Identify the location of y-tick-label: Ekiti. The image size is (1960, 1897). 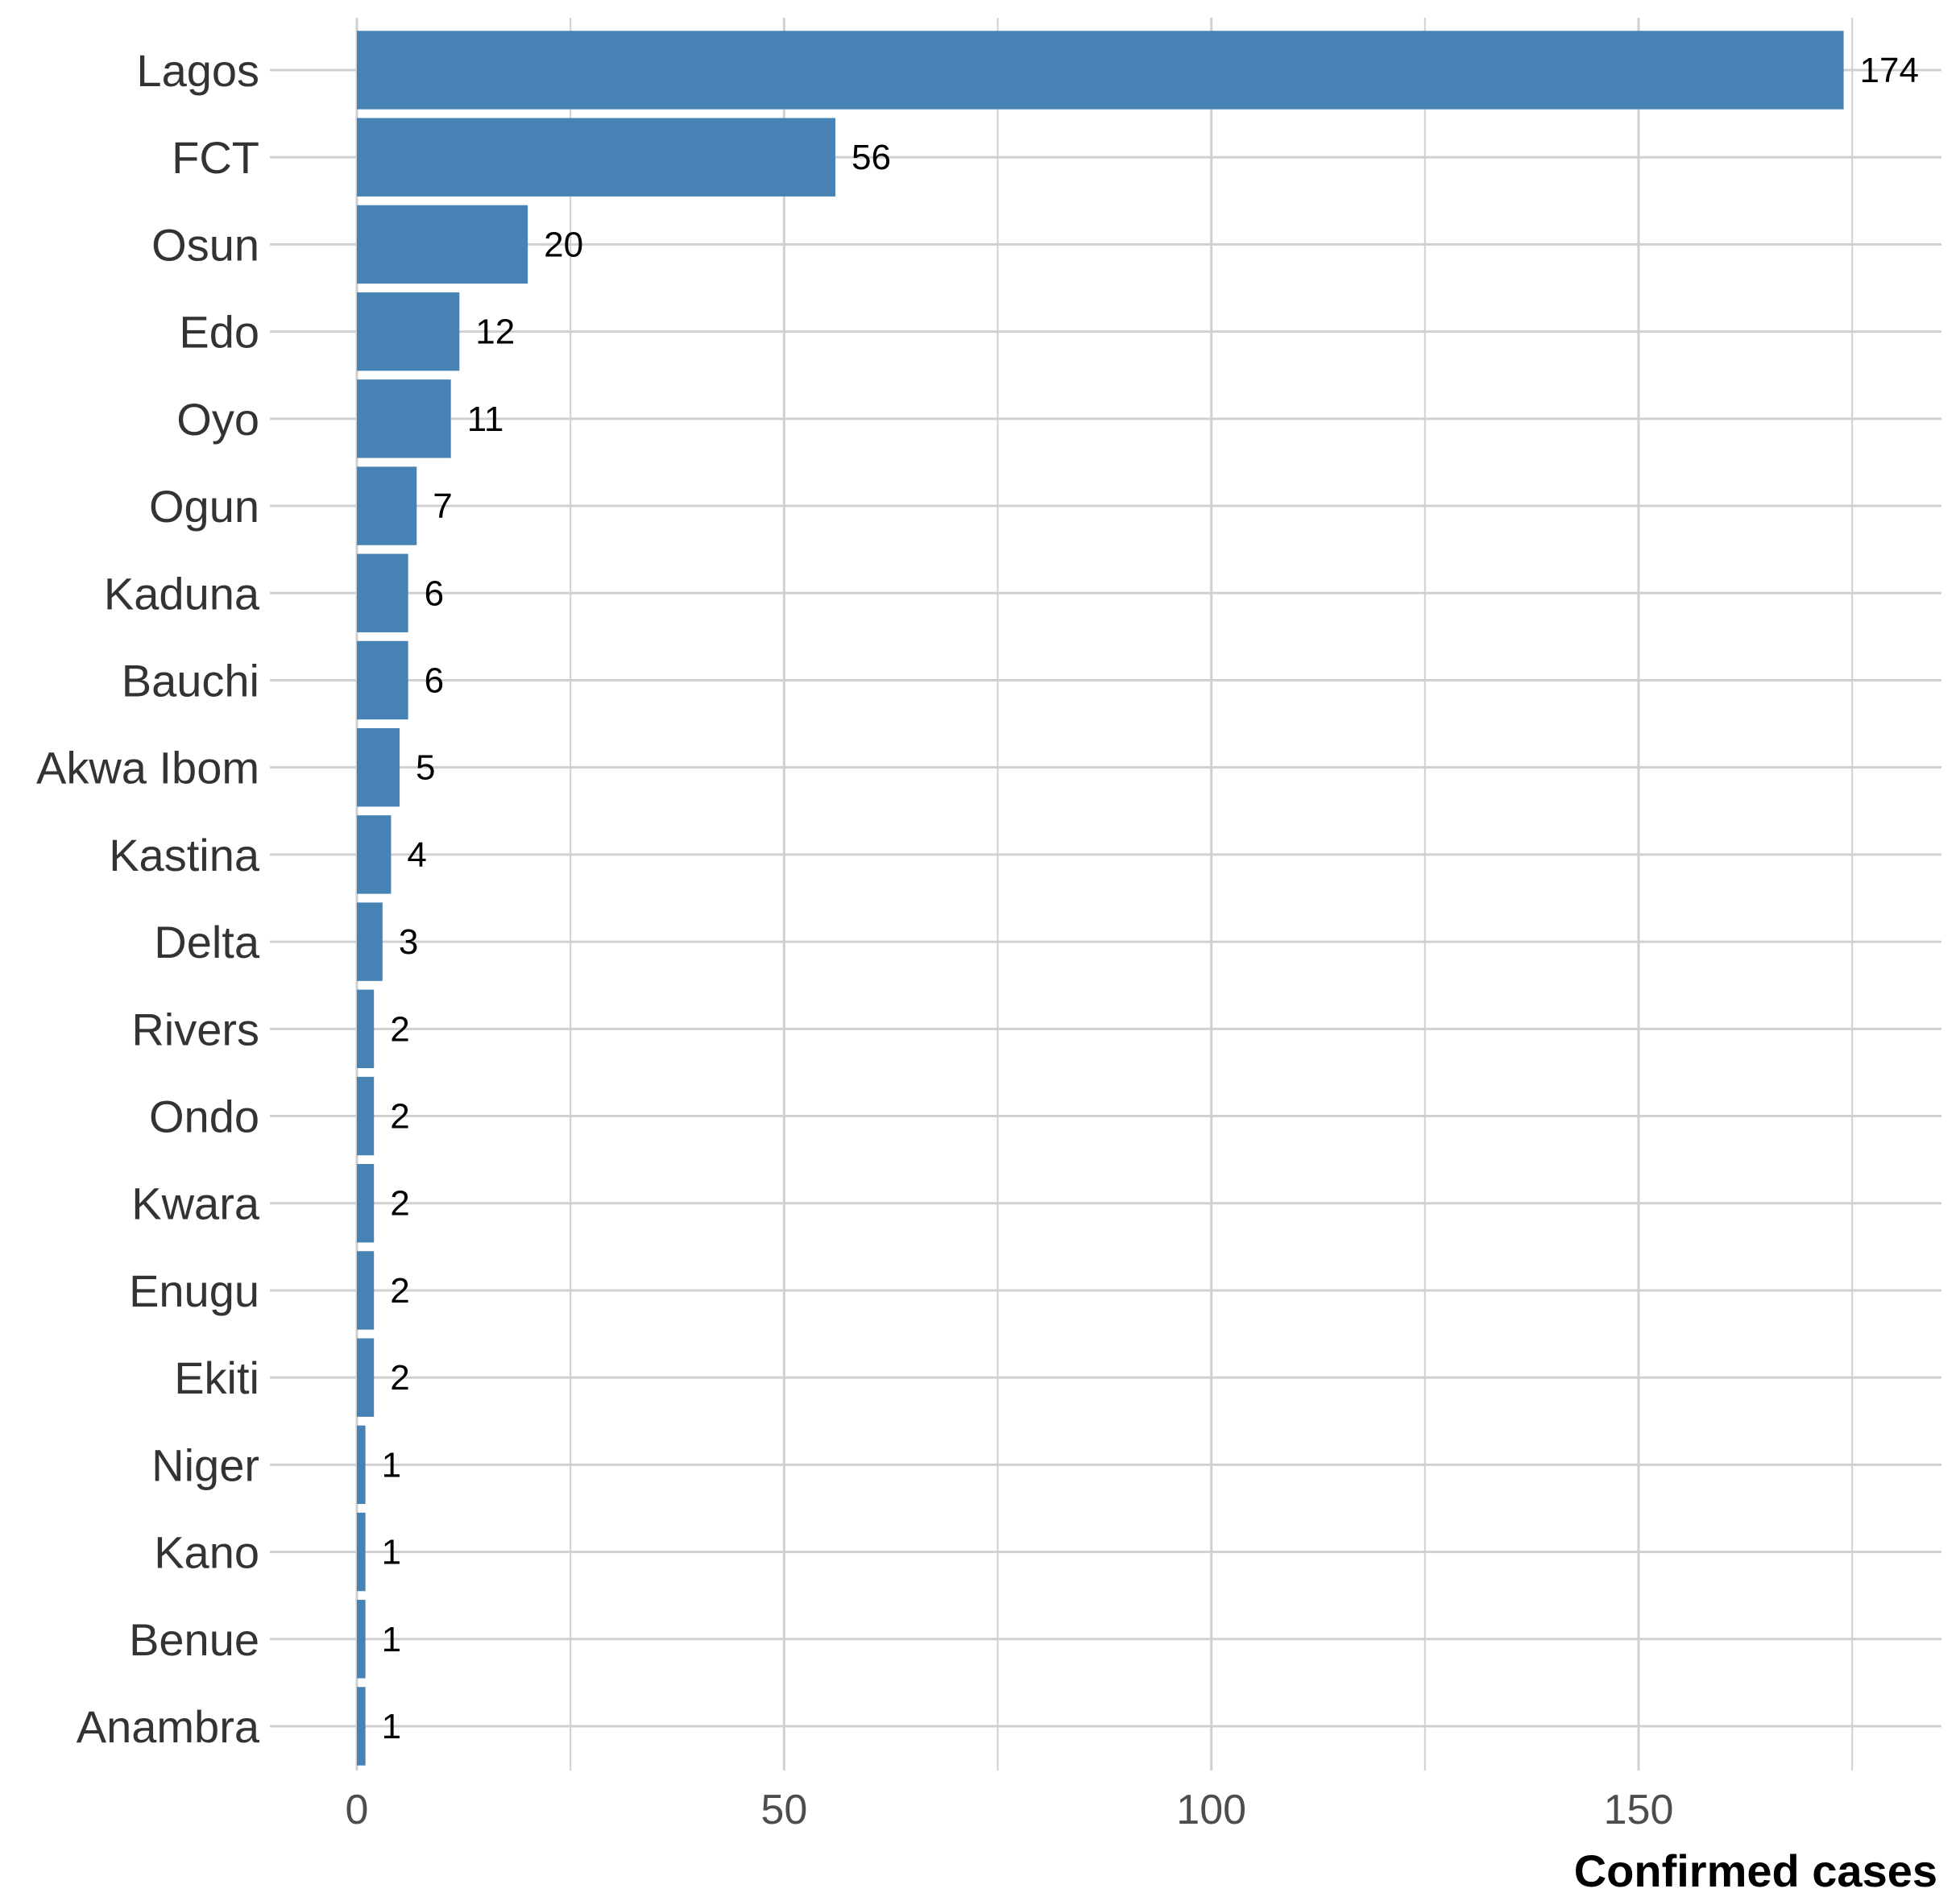
(216, 1377).